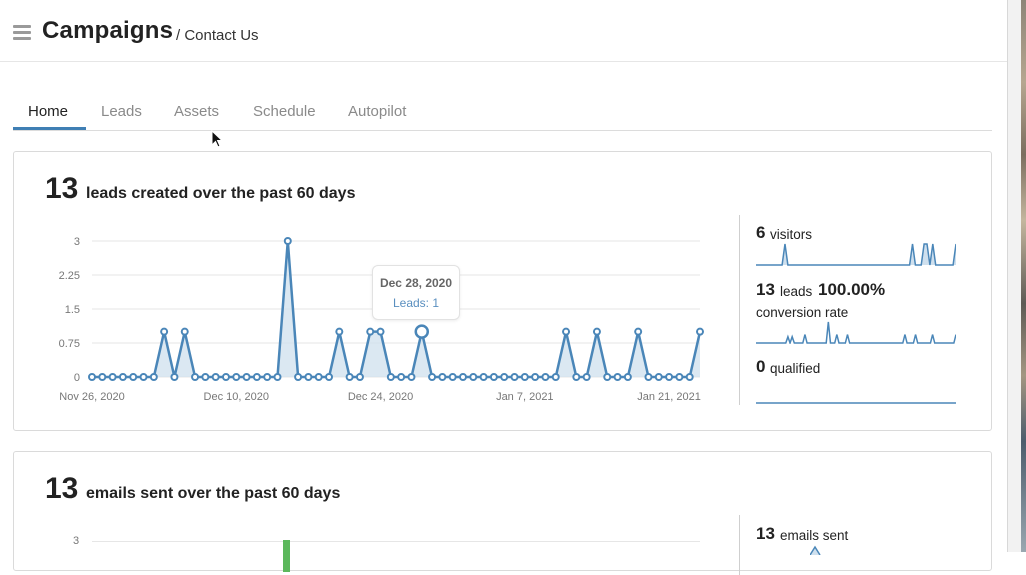 The width and height of the screenshot is (1026, 575). Describe the element at coordinates (396, 541) in the screenshot. I see `emails-gridline` at that location.